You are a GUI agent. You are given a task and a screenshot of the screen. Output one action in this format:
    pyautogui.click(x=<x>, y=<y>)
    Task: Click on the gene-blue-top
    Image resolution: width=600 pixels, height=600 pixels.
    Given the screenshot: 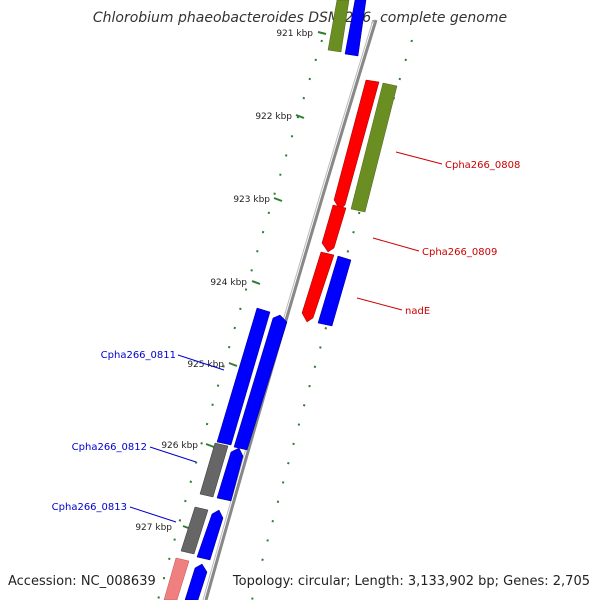 What is the action you would take?
    pyautogui.click(x=355, y=28)
    